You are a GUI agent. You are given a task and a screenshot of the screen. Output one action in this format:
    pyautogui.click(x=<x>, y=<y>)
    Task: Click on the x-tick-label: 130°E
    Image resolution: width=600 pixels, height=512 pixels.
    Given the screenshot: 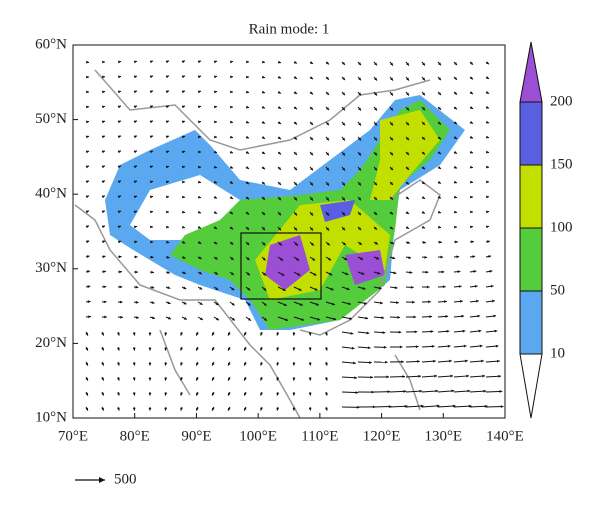 What is the action you would take?
    pyautogui.click(x=443, y=436)
    